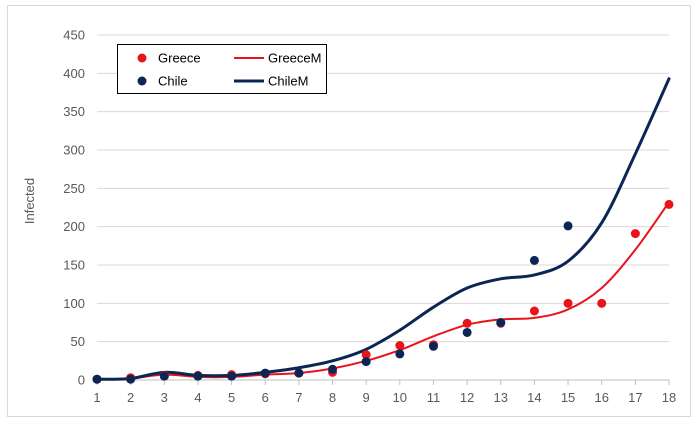 The image size is (697, 429). I want to click on legend-box, so click(222, 69).